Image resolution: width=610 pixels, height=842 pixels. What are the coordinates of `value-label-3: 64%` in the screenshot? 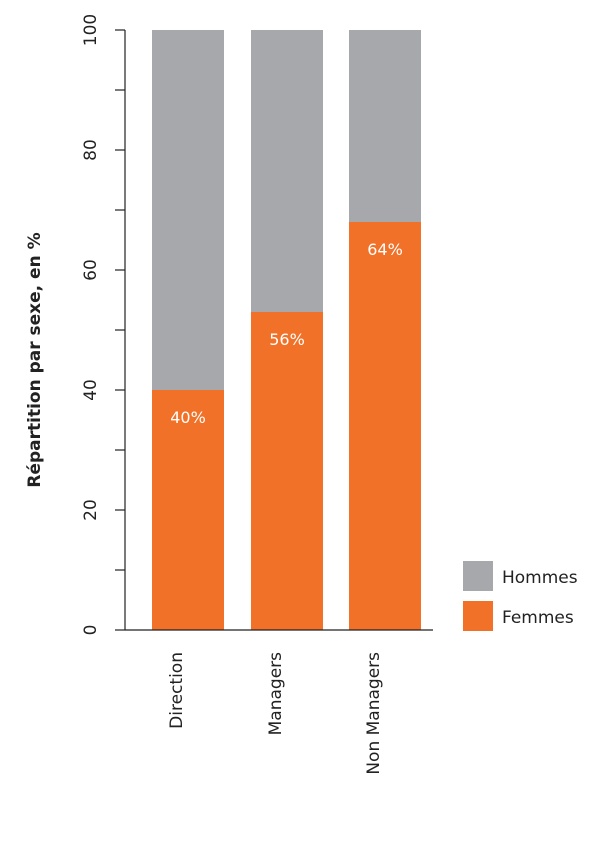 It's located at (385, 249).